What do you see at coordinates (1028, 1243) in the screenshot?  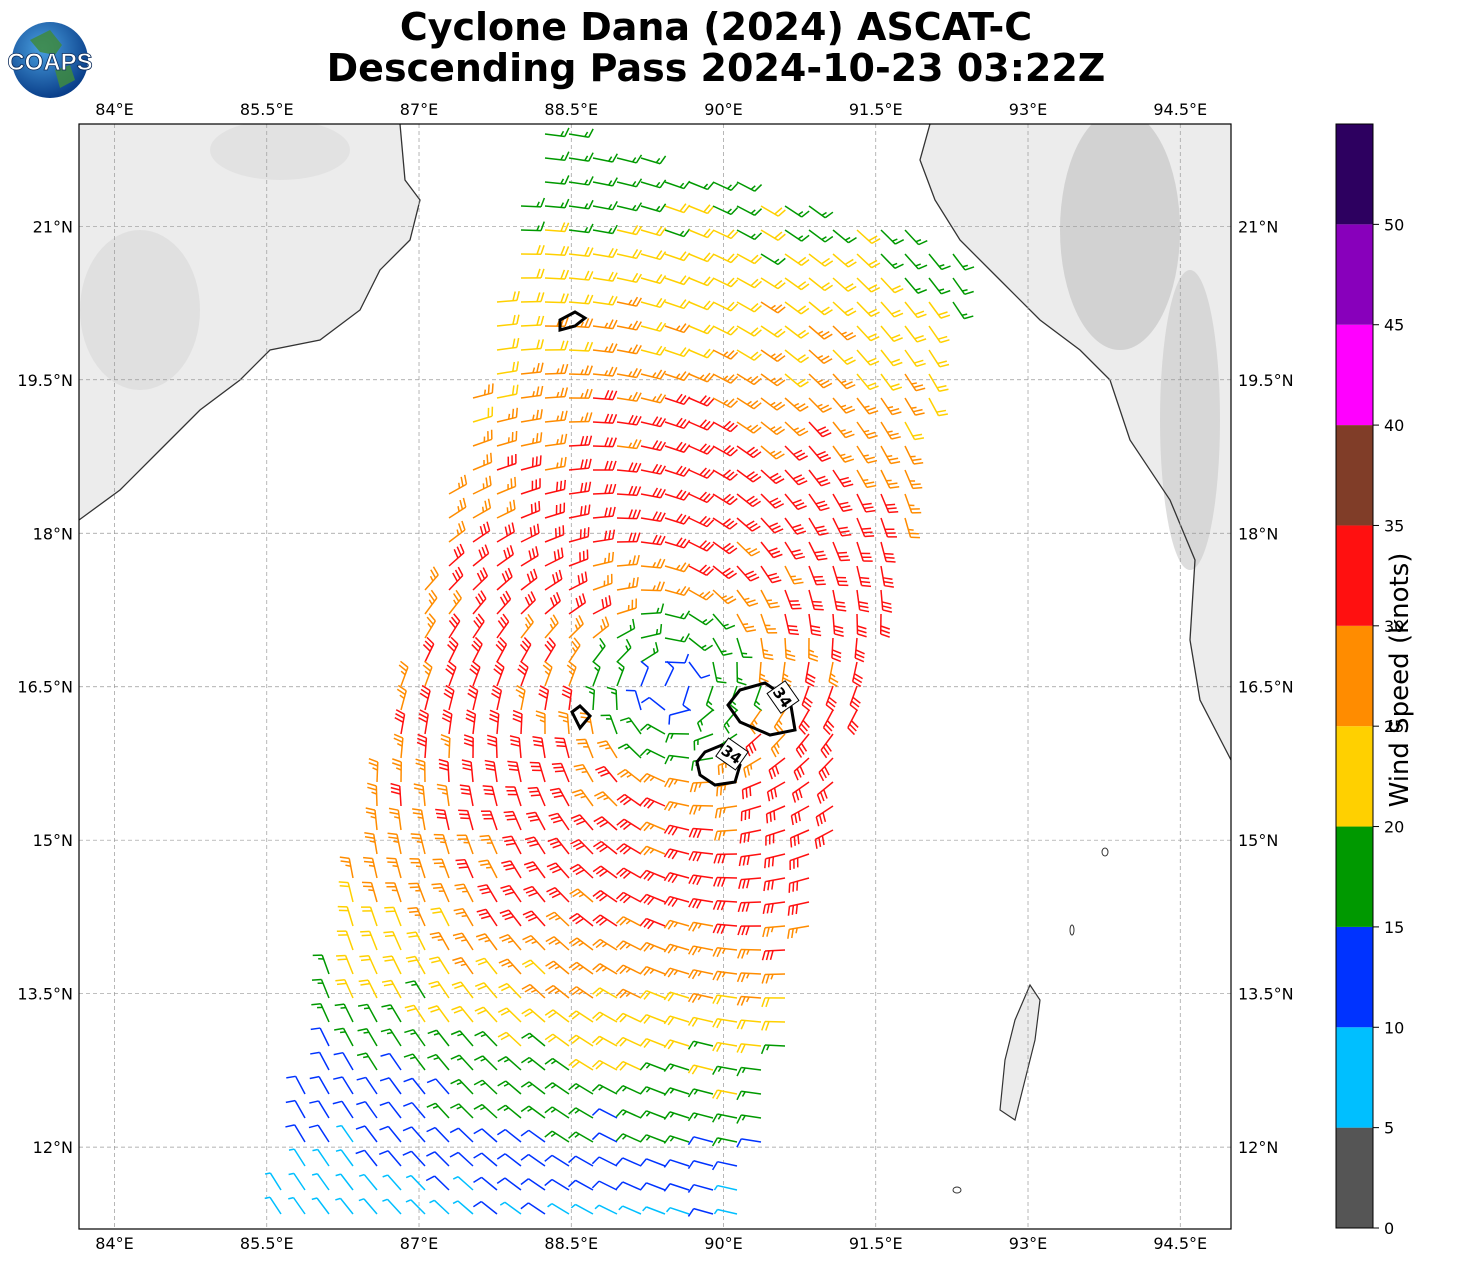 I see `lon-tick-label: 93°E` at bounding box center [1028, 1243].